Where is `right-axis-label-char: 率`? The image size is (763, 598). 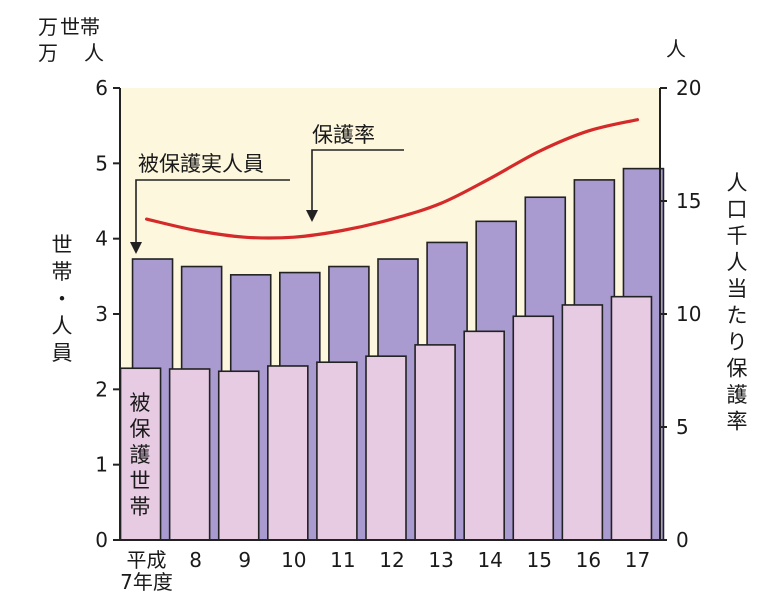
right-axis-label-char: 率 is located at coordinates (737, 422).